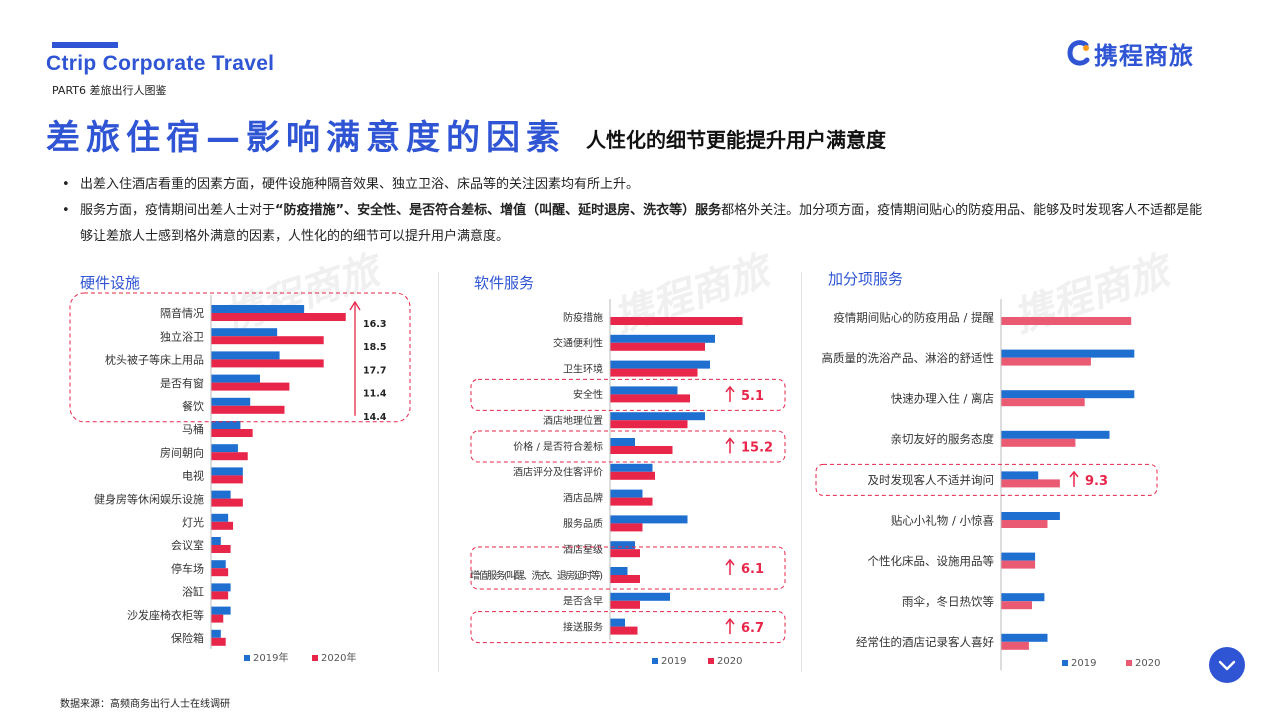  I want to click on category-label: 价格 / 是否符合差标, so click(558, 446).